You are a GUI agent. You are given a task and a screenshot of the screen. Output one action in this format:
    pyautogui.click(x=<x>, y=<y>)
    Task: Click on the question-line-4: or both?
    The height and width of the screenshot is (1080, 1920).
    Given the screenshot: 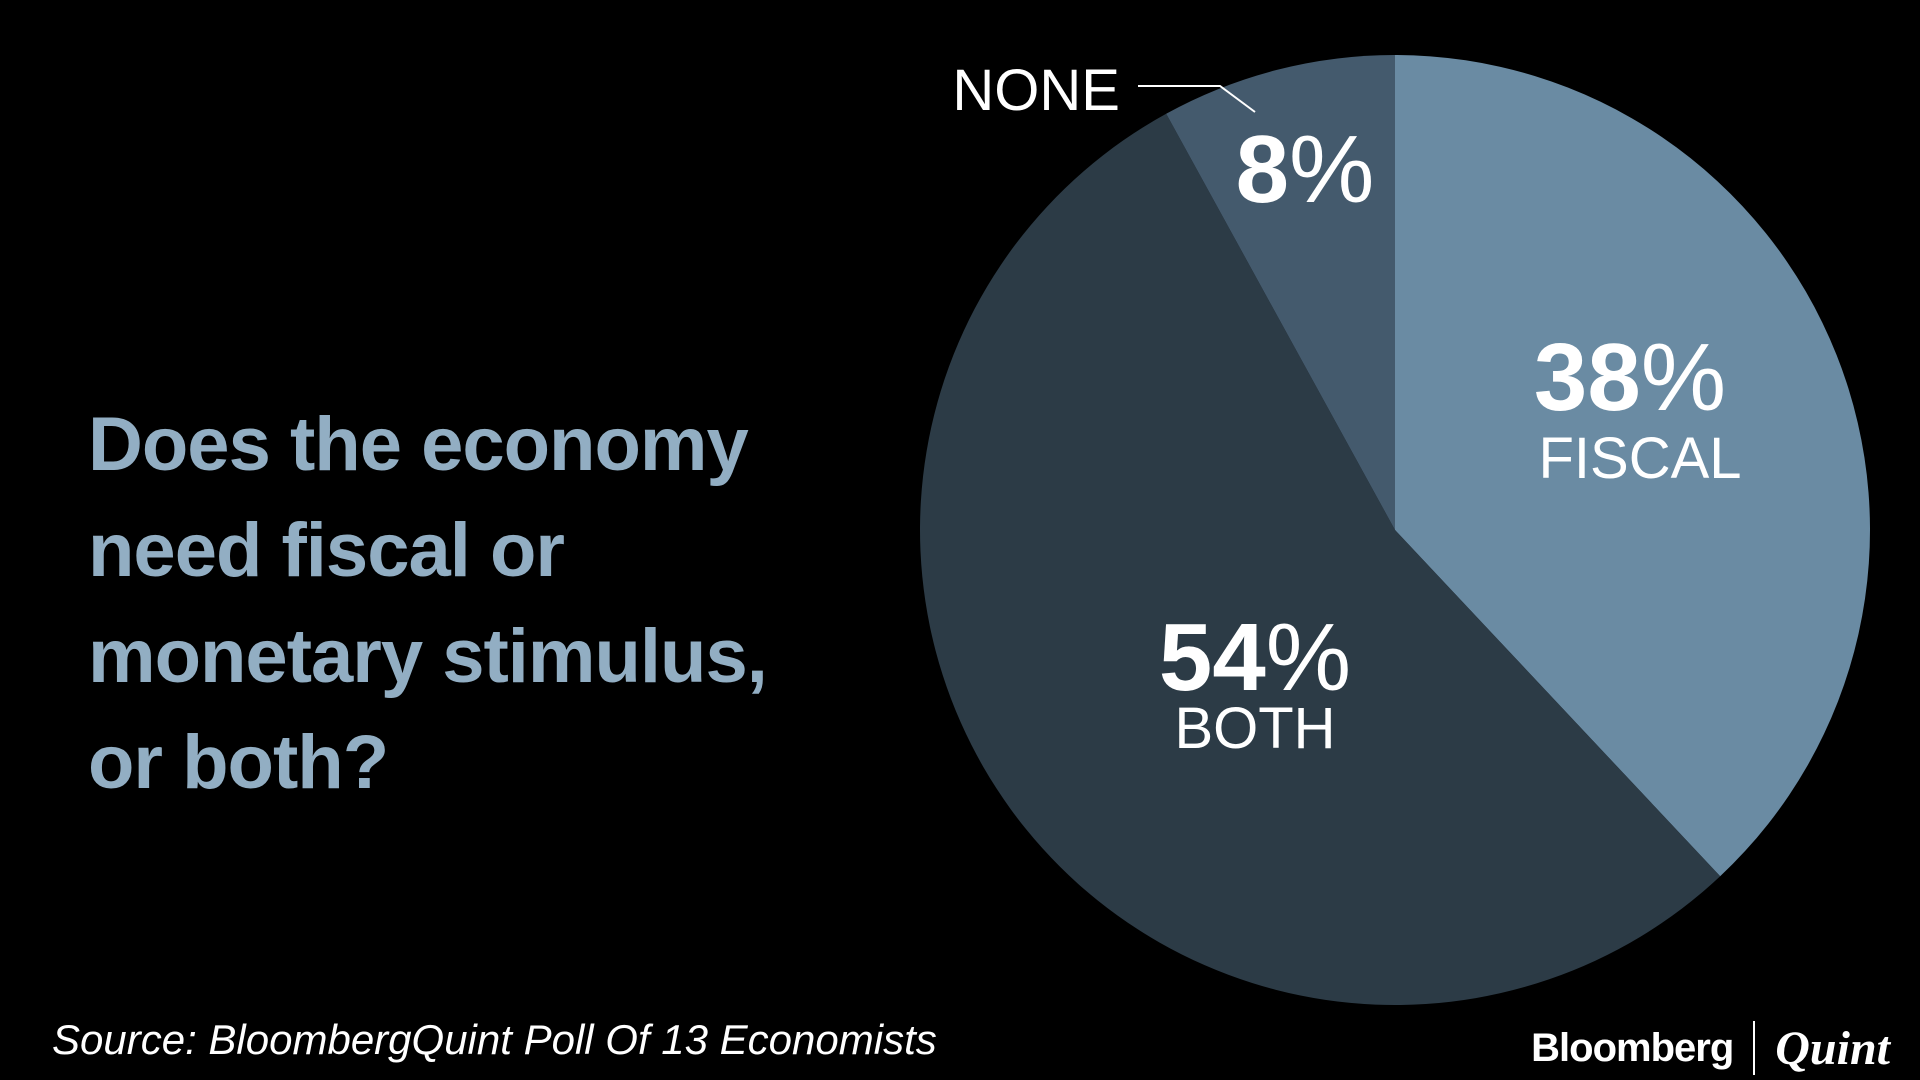 What is the action you would take?
    pyautogui.click(x=238, y=762)
    